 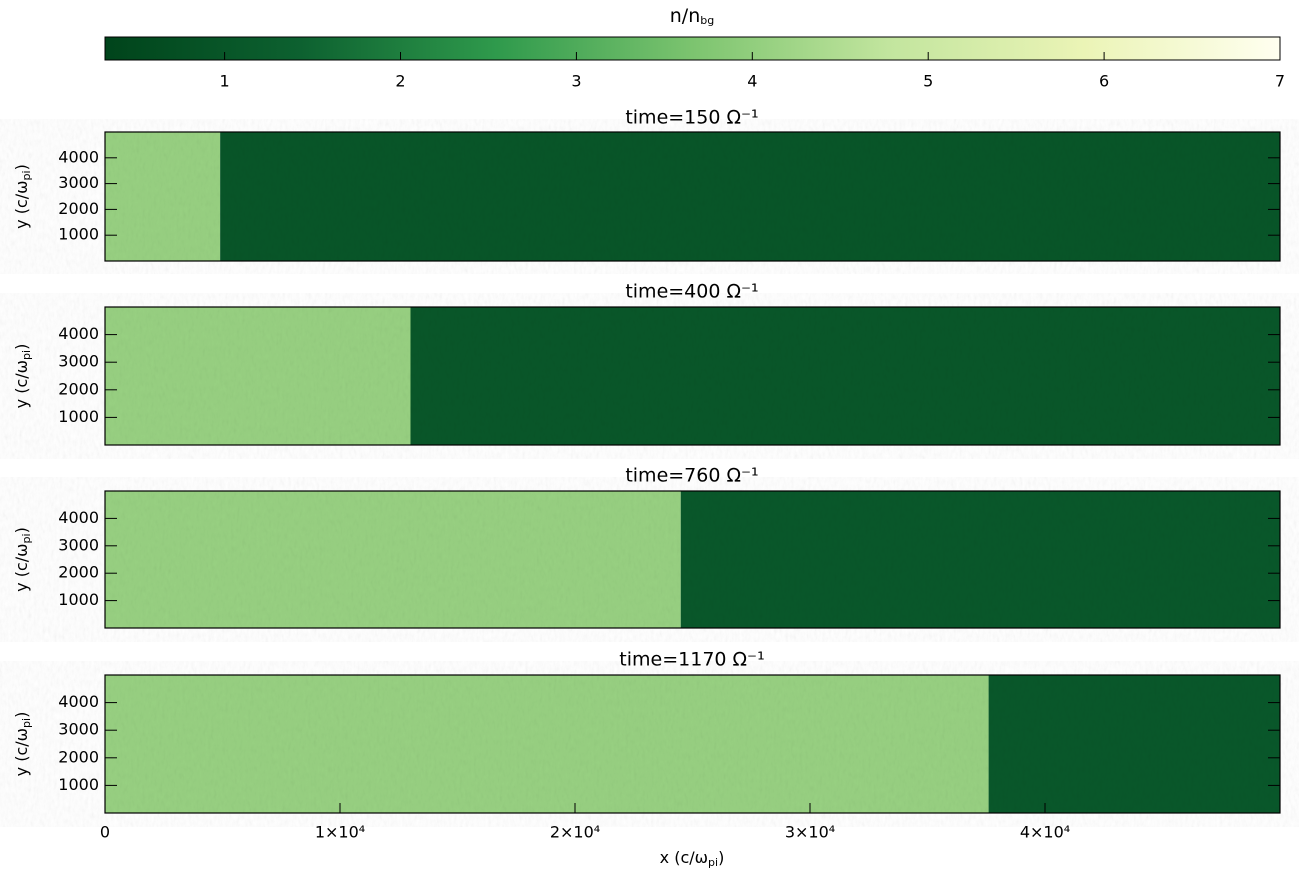 What do you see at coordinates (810, 832) in the screenshot?
I see `x-tick-label: 3×10⁴` at bounding box center [810, 832].